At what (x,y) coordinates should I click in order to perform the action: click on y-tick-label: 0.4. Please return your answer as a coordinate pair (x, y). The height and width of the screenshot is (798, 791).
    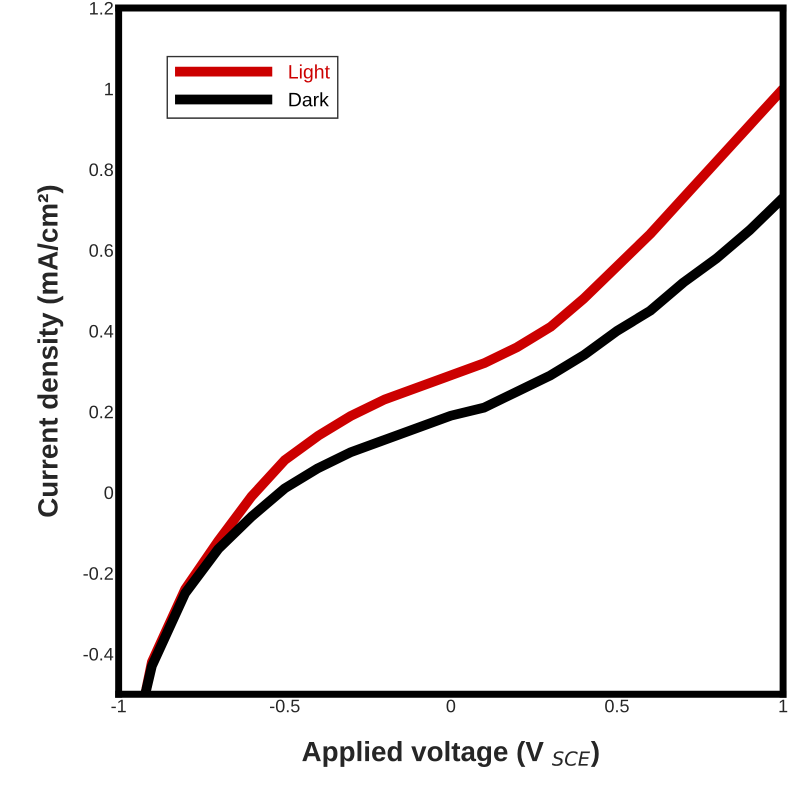
    Looking at the image, I should click on (101, 331).